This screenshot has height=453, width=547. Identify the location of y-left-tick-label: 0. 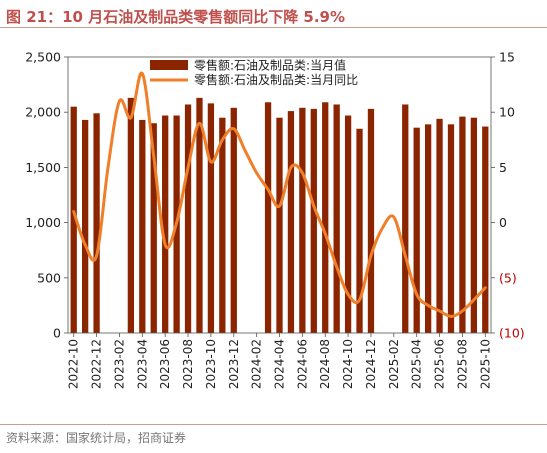
(57, 333).